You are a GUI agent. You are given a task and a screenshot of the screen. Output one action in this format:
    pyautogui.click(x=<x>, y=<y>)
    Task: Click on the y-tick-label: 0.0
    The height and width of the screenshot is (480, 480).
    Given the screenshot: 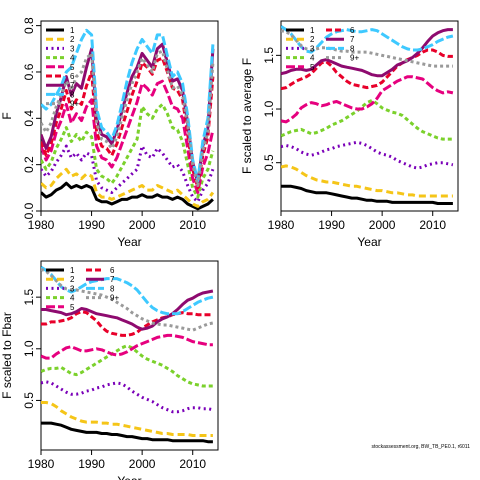 What is the action you would take?
    pyautogui.click(x=29, y=210)
    